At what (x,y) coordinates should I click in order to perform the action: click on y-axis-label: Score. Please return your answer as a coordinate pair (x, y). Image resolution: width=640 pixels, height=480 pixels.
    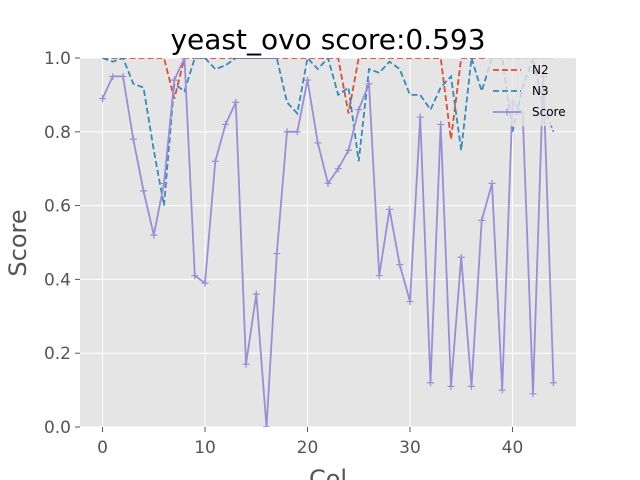
    Looking at the image, I should click on (18, 242).